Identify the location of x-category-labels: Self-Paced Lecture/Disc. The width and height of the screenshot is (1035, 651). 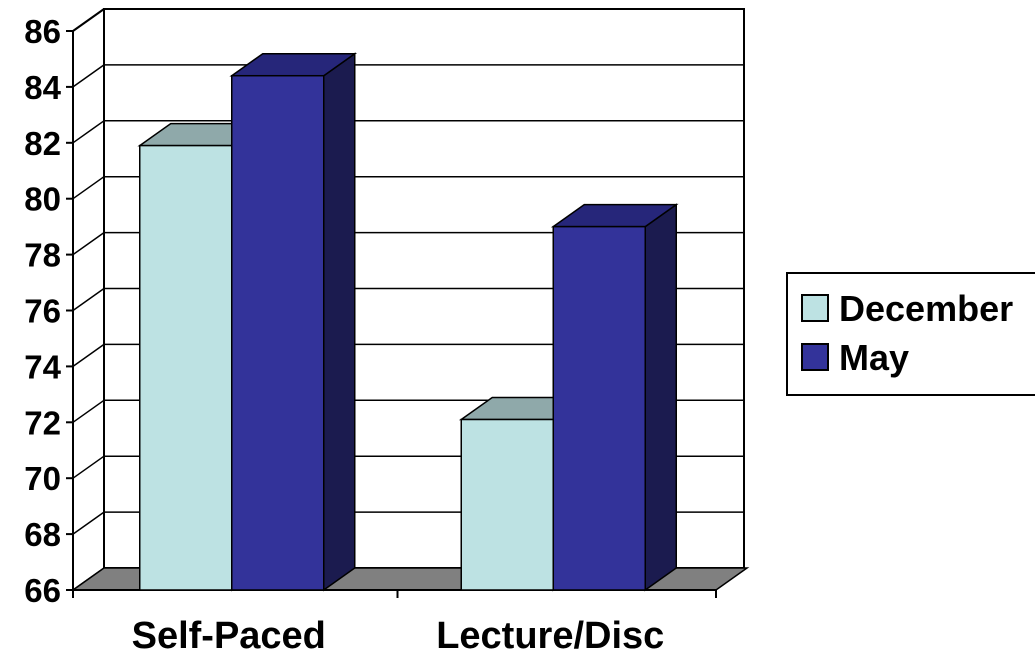
(398, 633).